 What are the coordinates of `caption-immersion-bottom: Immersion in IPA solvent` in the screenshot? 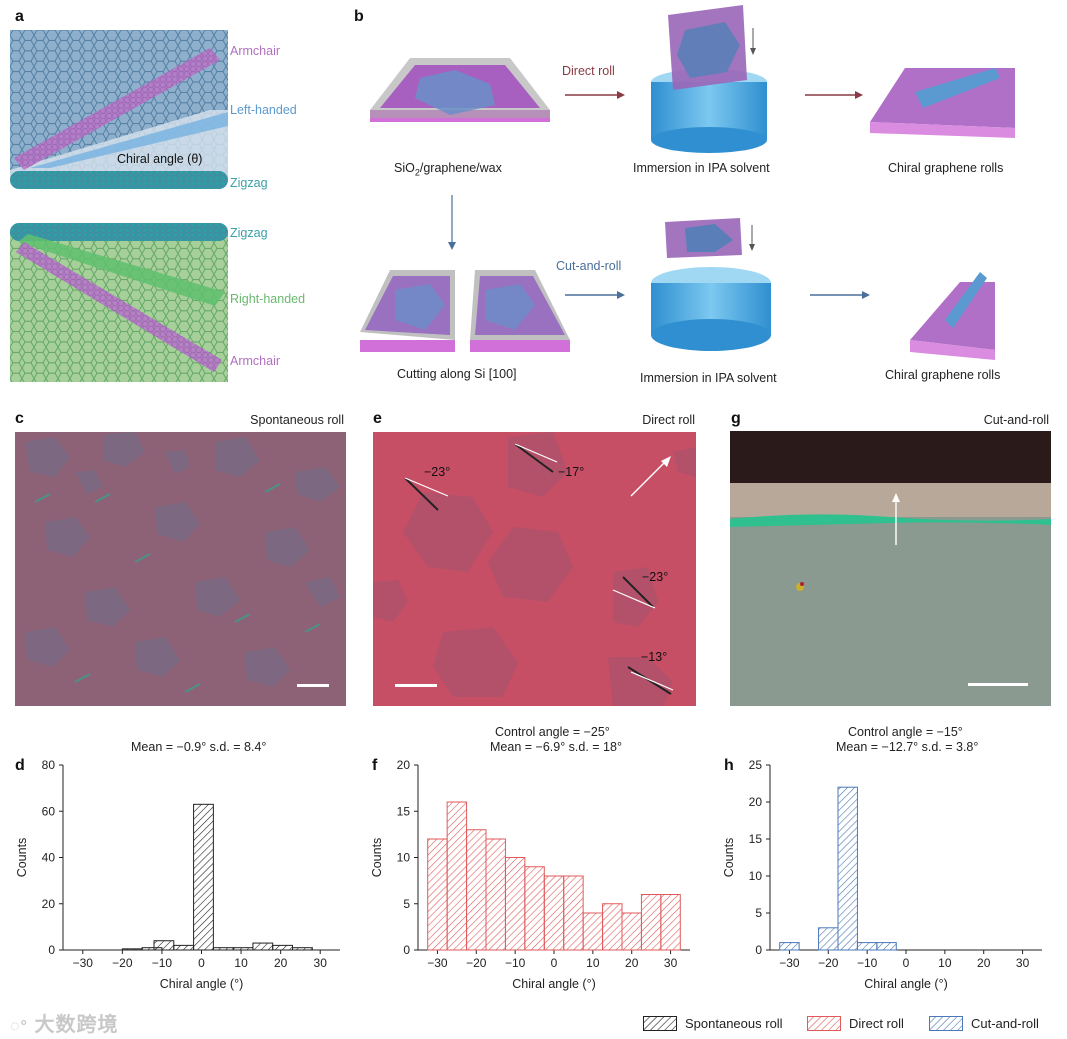 It's located at (708, 378).